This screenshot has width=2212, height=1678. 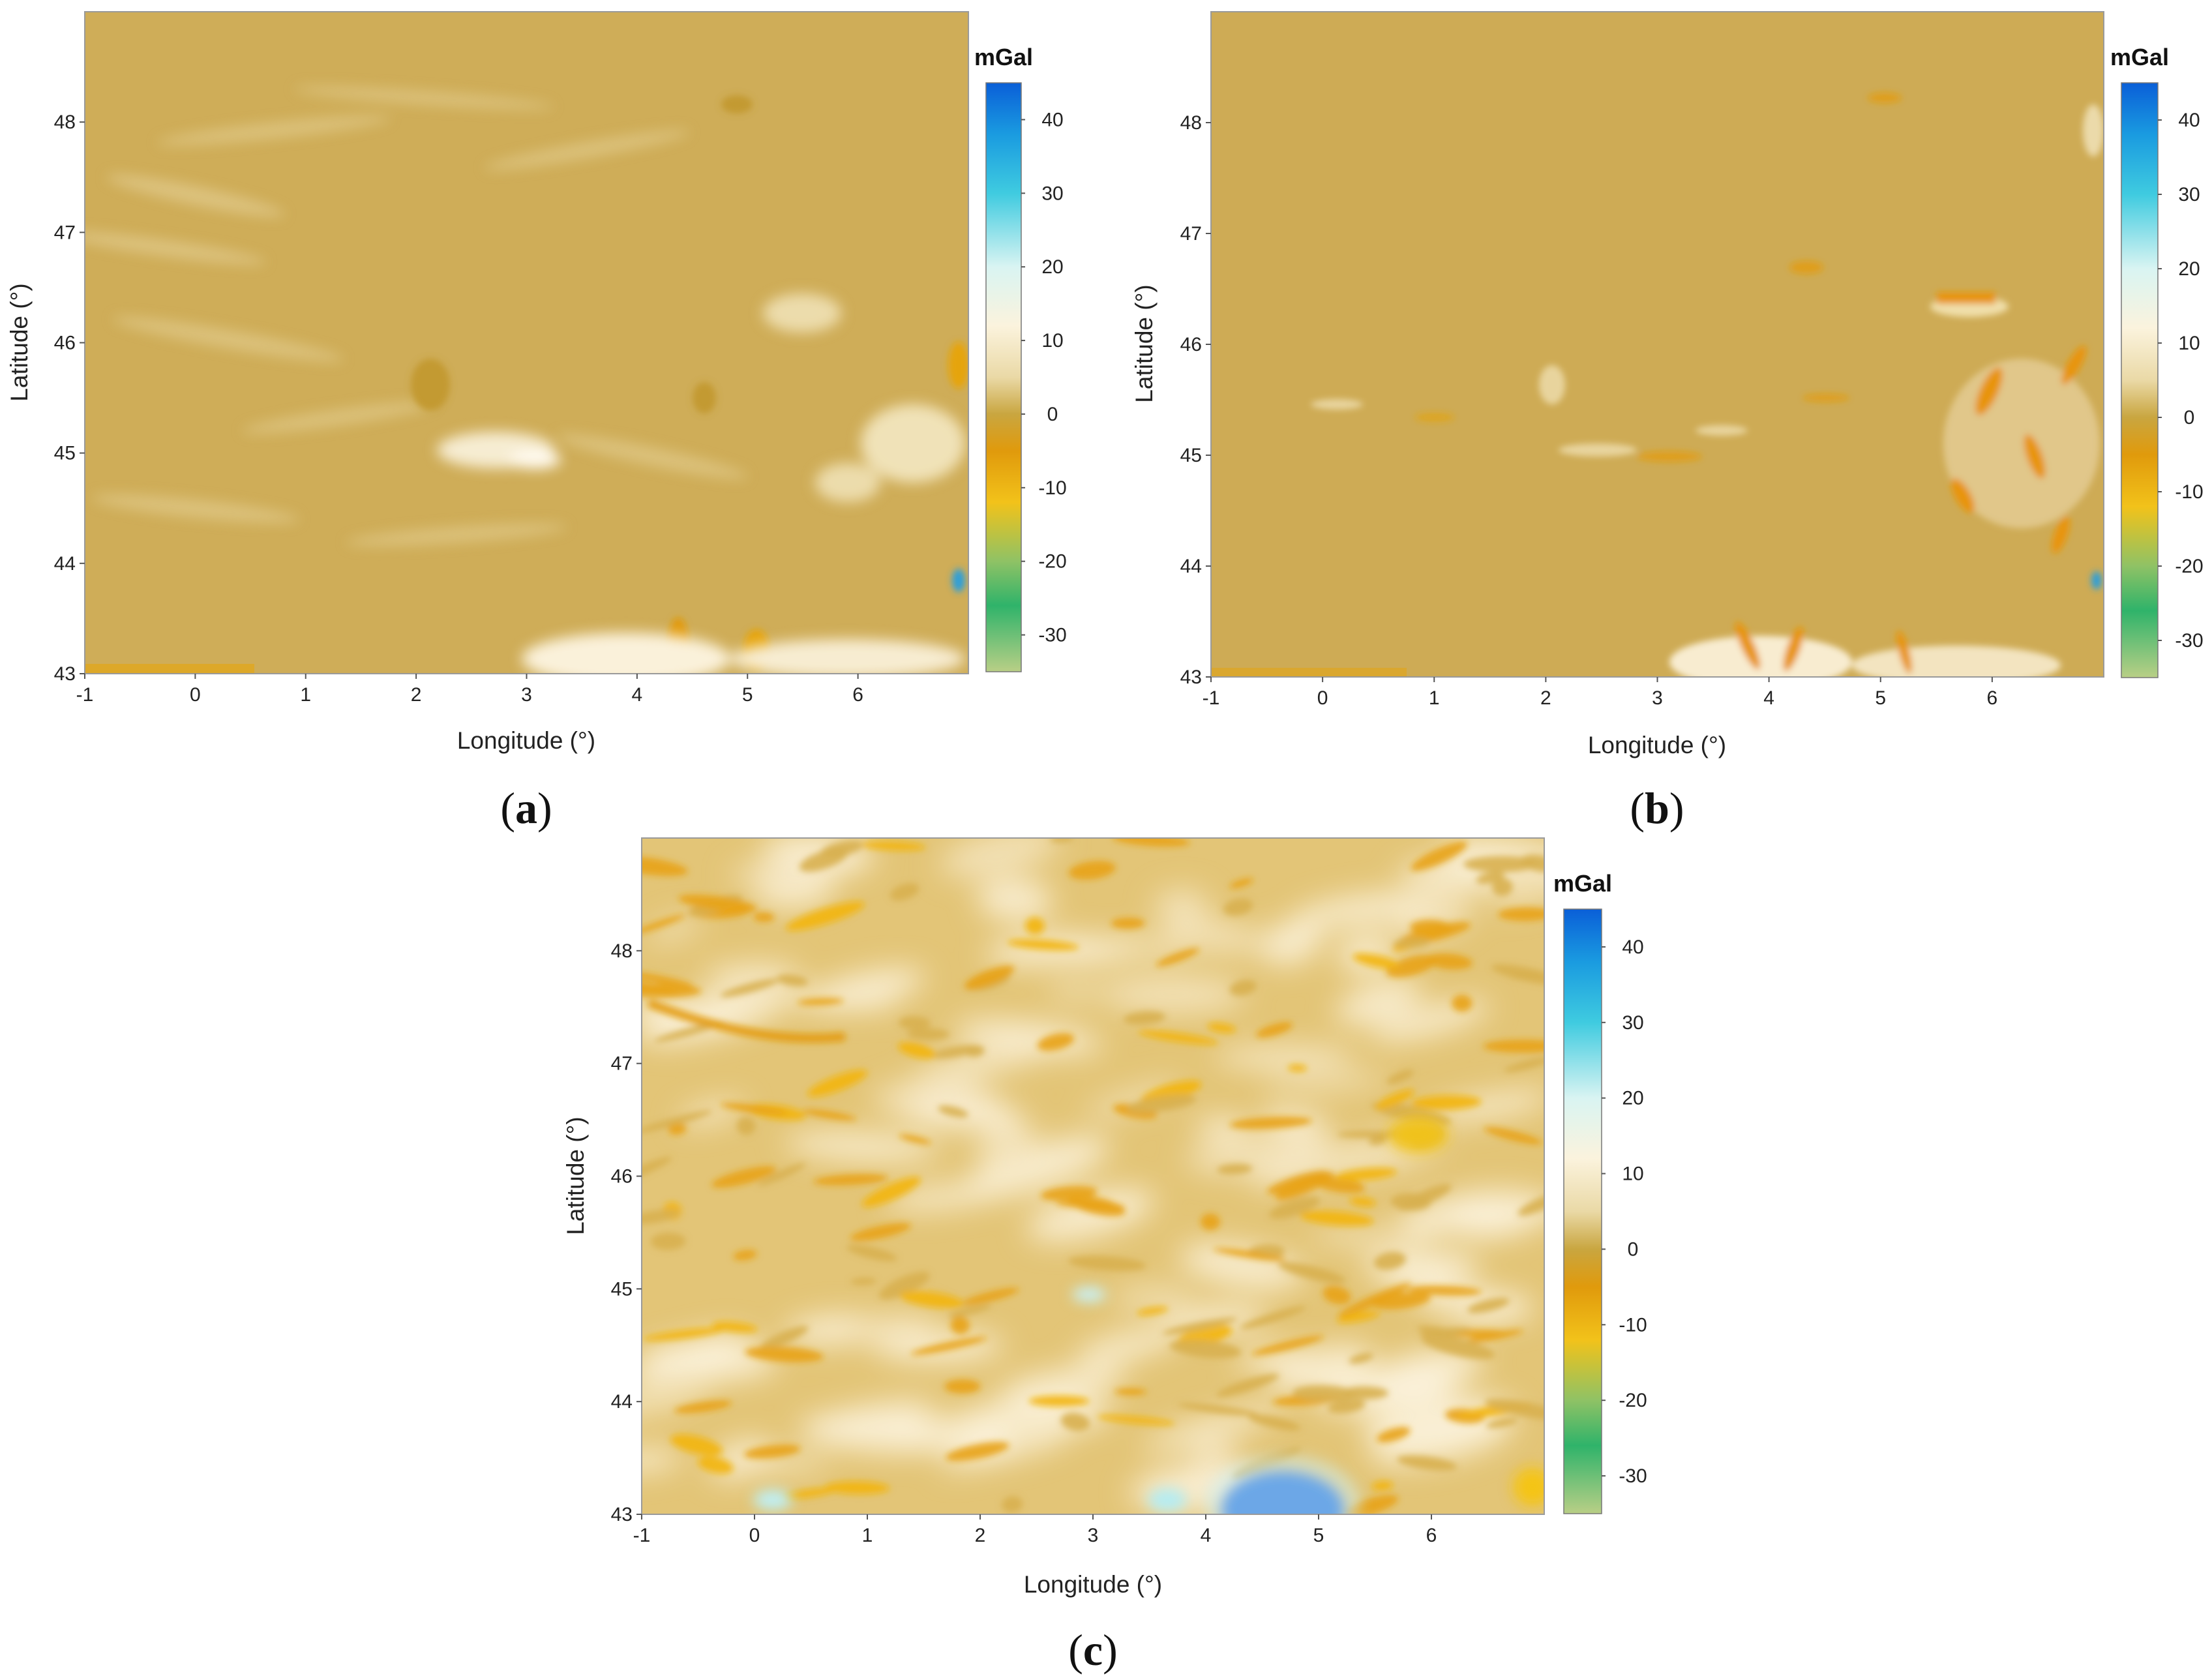 What do you see at coordinates (1093, 1584) in the screenshot?
I see `map-c-xlabel: Longitude (°)` at bounding box center [1093, 1584].